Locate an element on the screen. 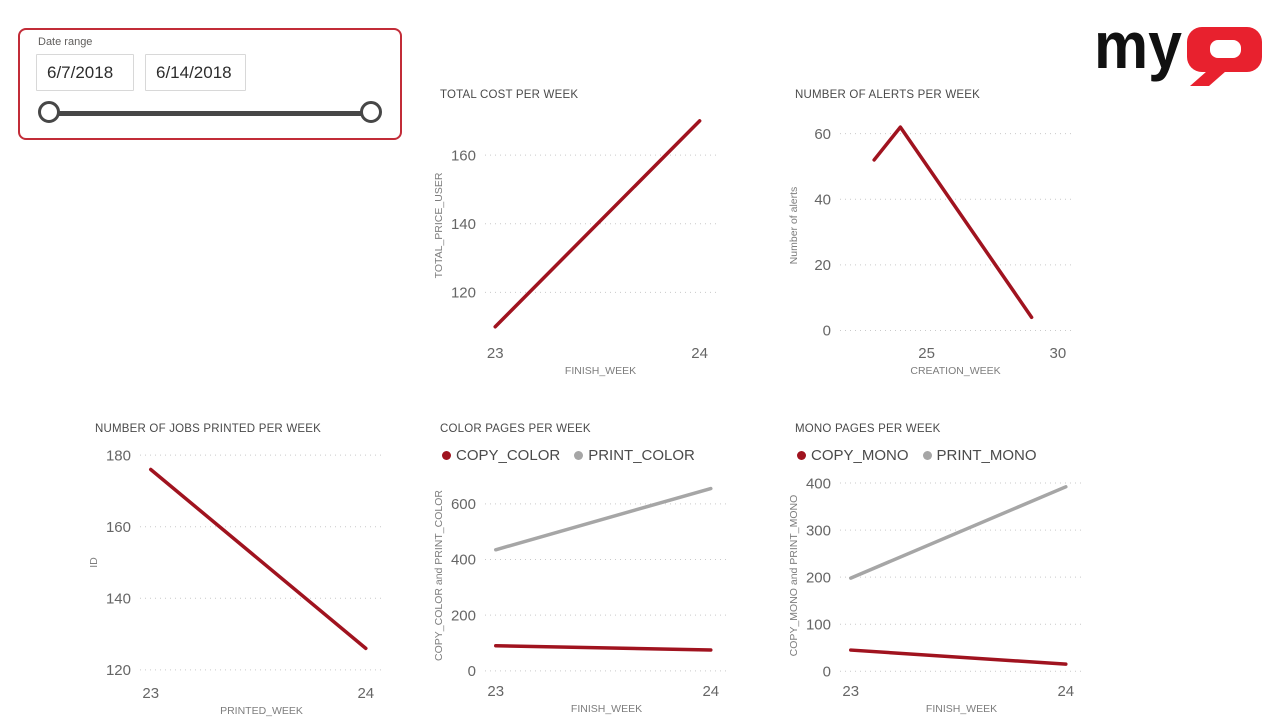 This screenshot has height=726, width=1281. legend-item-copy_mono: COPY_MONO is located at coordinates (853, 455).